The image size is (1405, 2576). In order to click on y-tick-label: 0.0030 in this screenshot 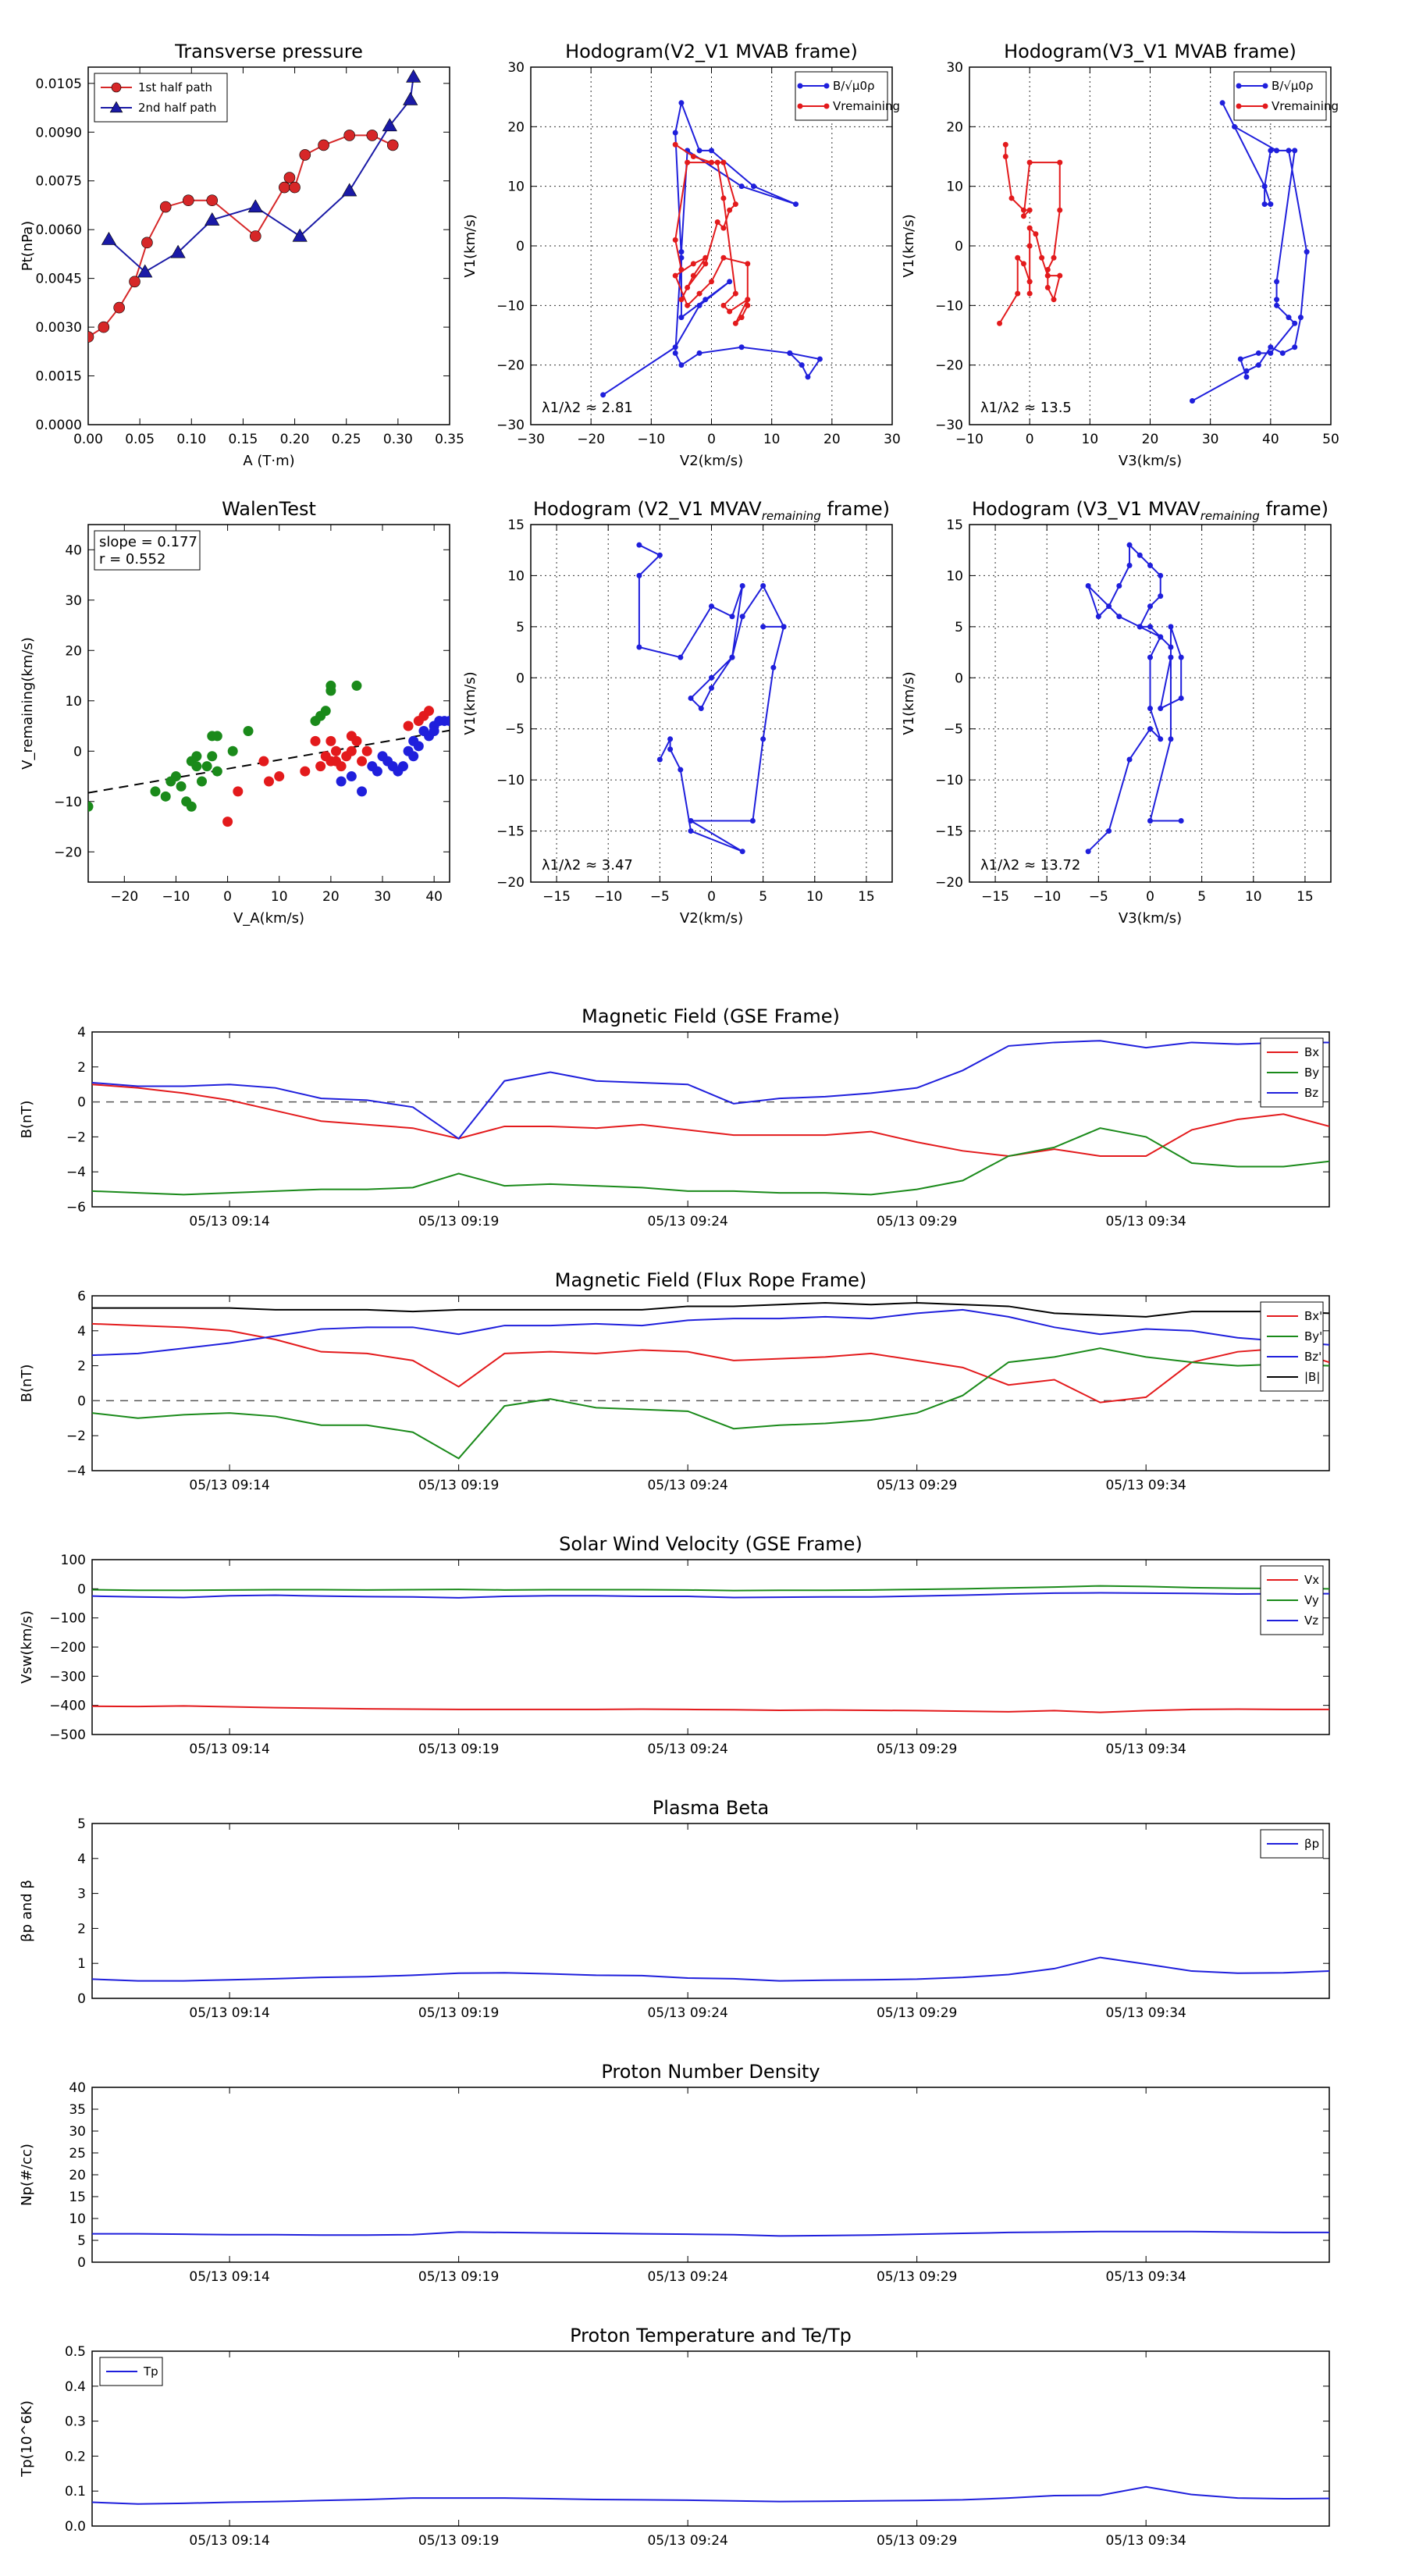, I will do `click(59, 328)`.